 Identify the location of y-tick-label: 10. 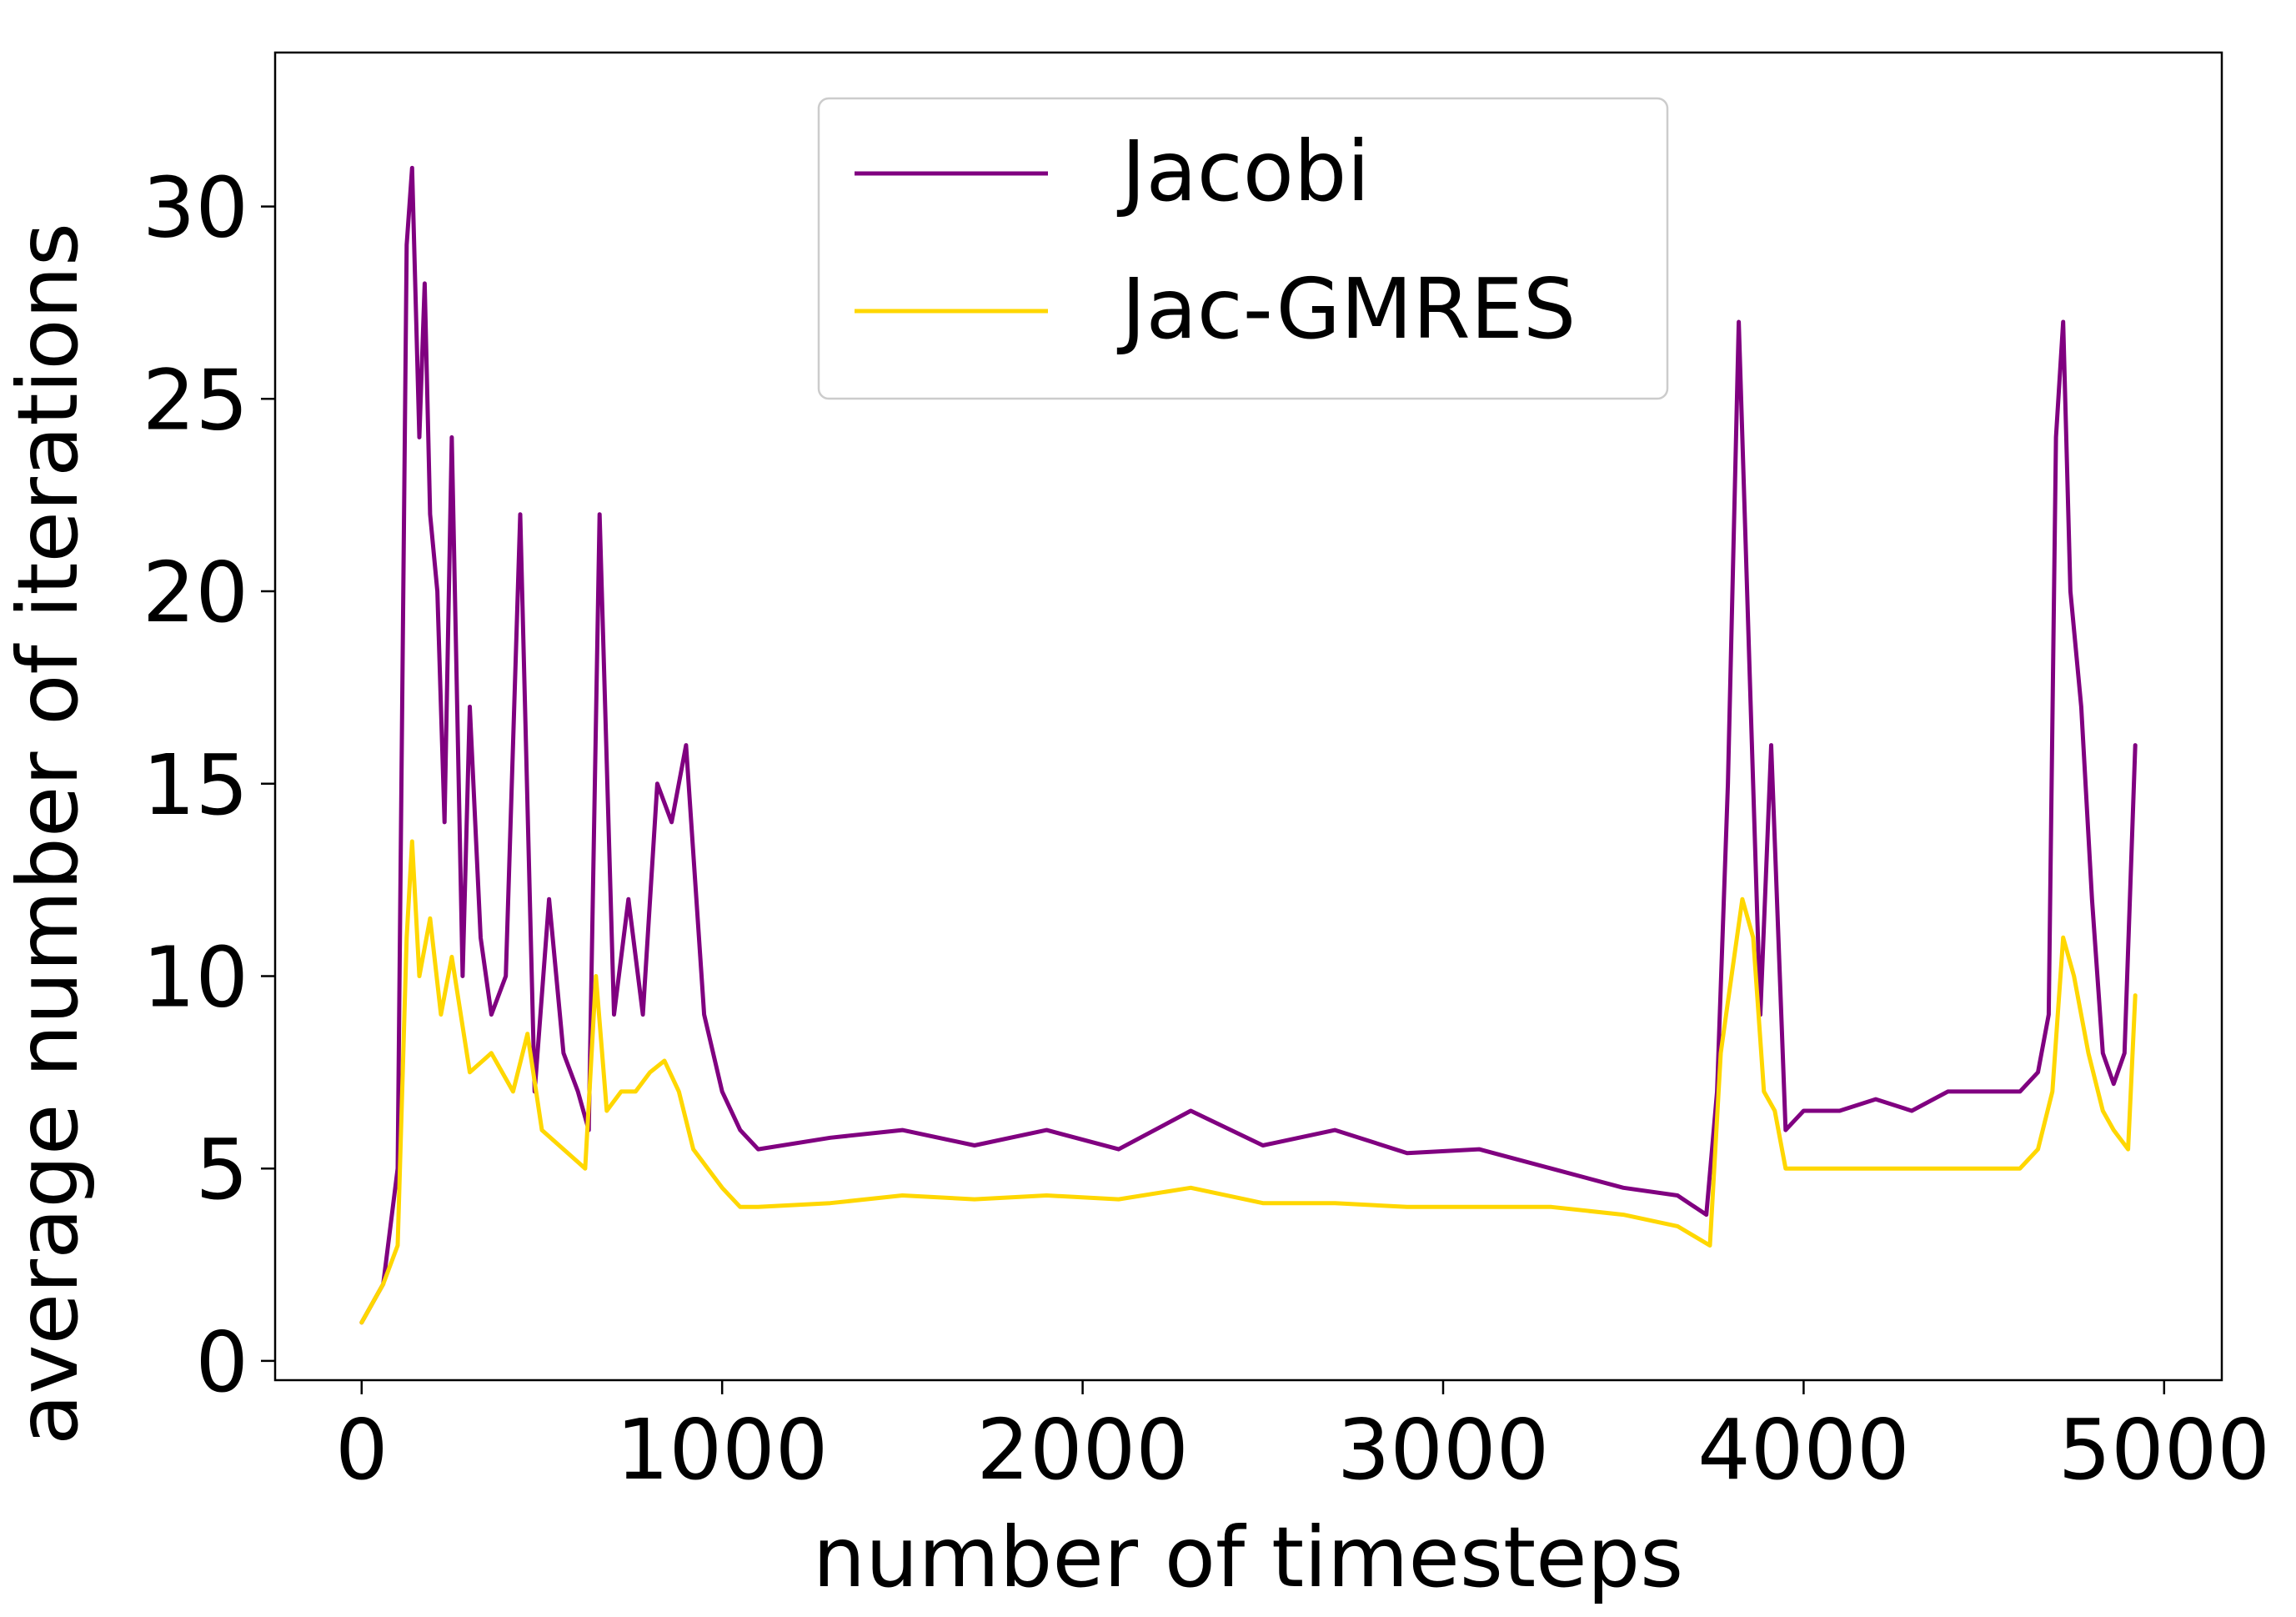
(195, 977).